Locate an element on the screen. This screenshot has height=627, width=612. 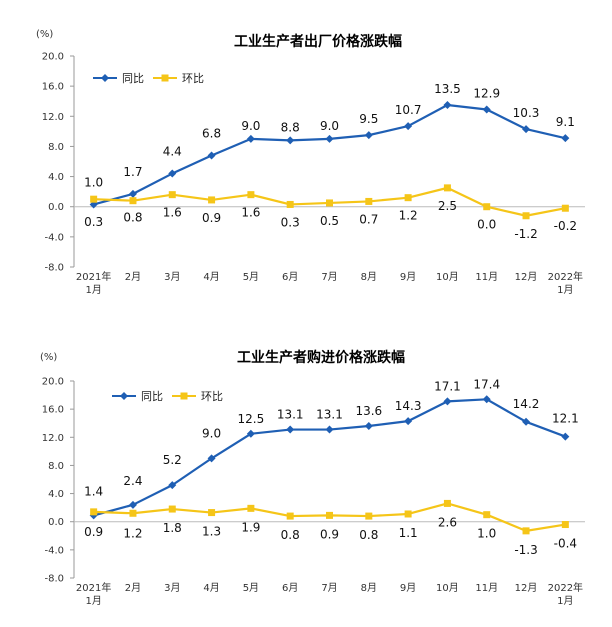
data-label: 1.4 is located at coordinates (93, 491).